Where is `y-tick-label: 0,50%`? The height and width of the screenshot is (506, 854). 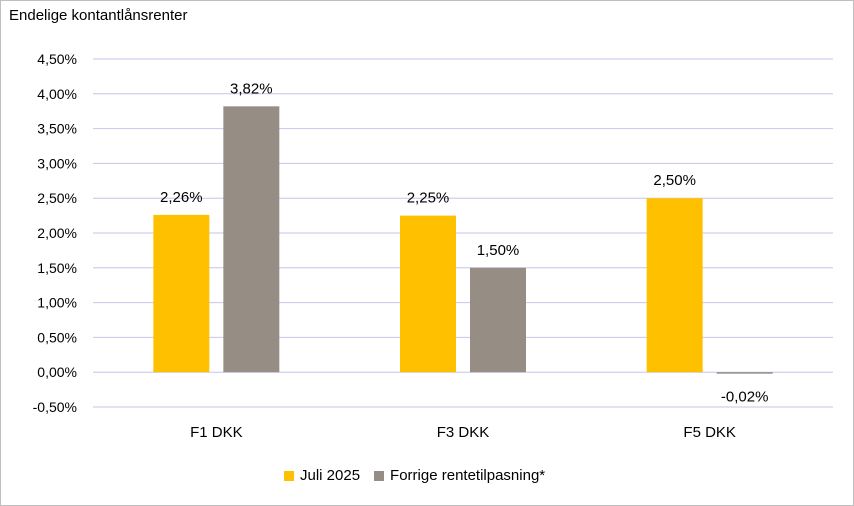 y-tick-label: 0,50% is located at coordinates (57, 337).